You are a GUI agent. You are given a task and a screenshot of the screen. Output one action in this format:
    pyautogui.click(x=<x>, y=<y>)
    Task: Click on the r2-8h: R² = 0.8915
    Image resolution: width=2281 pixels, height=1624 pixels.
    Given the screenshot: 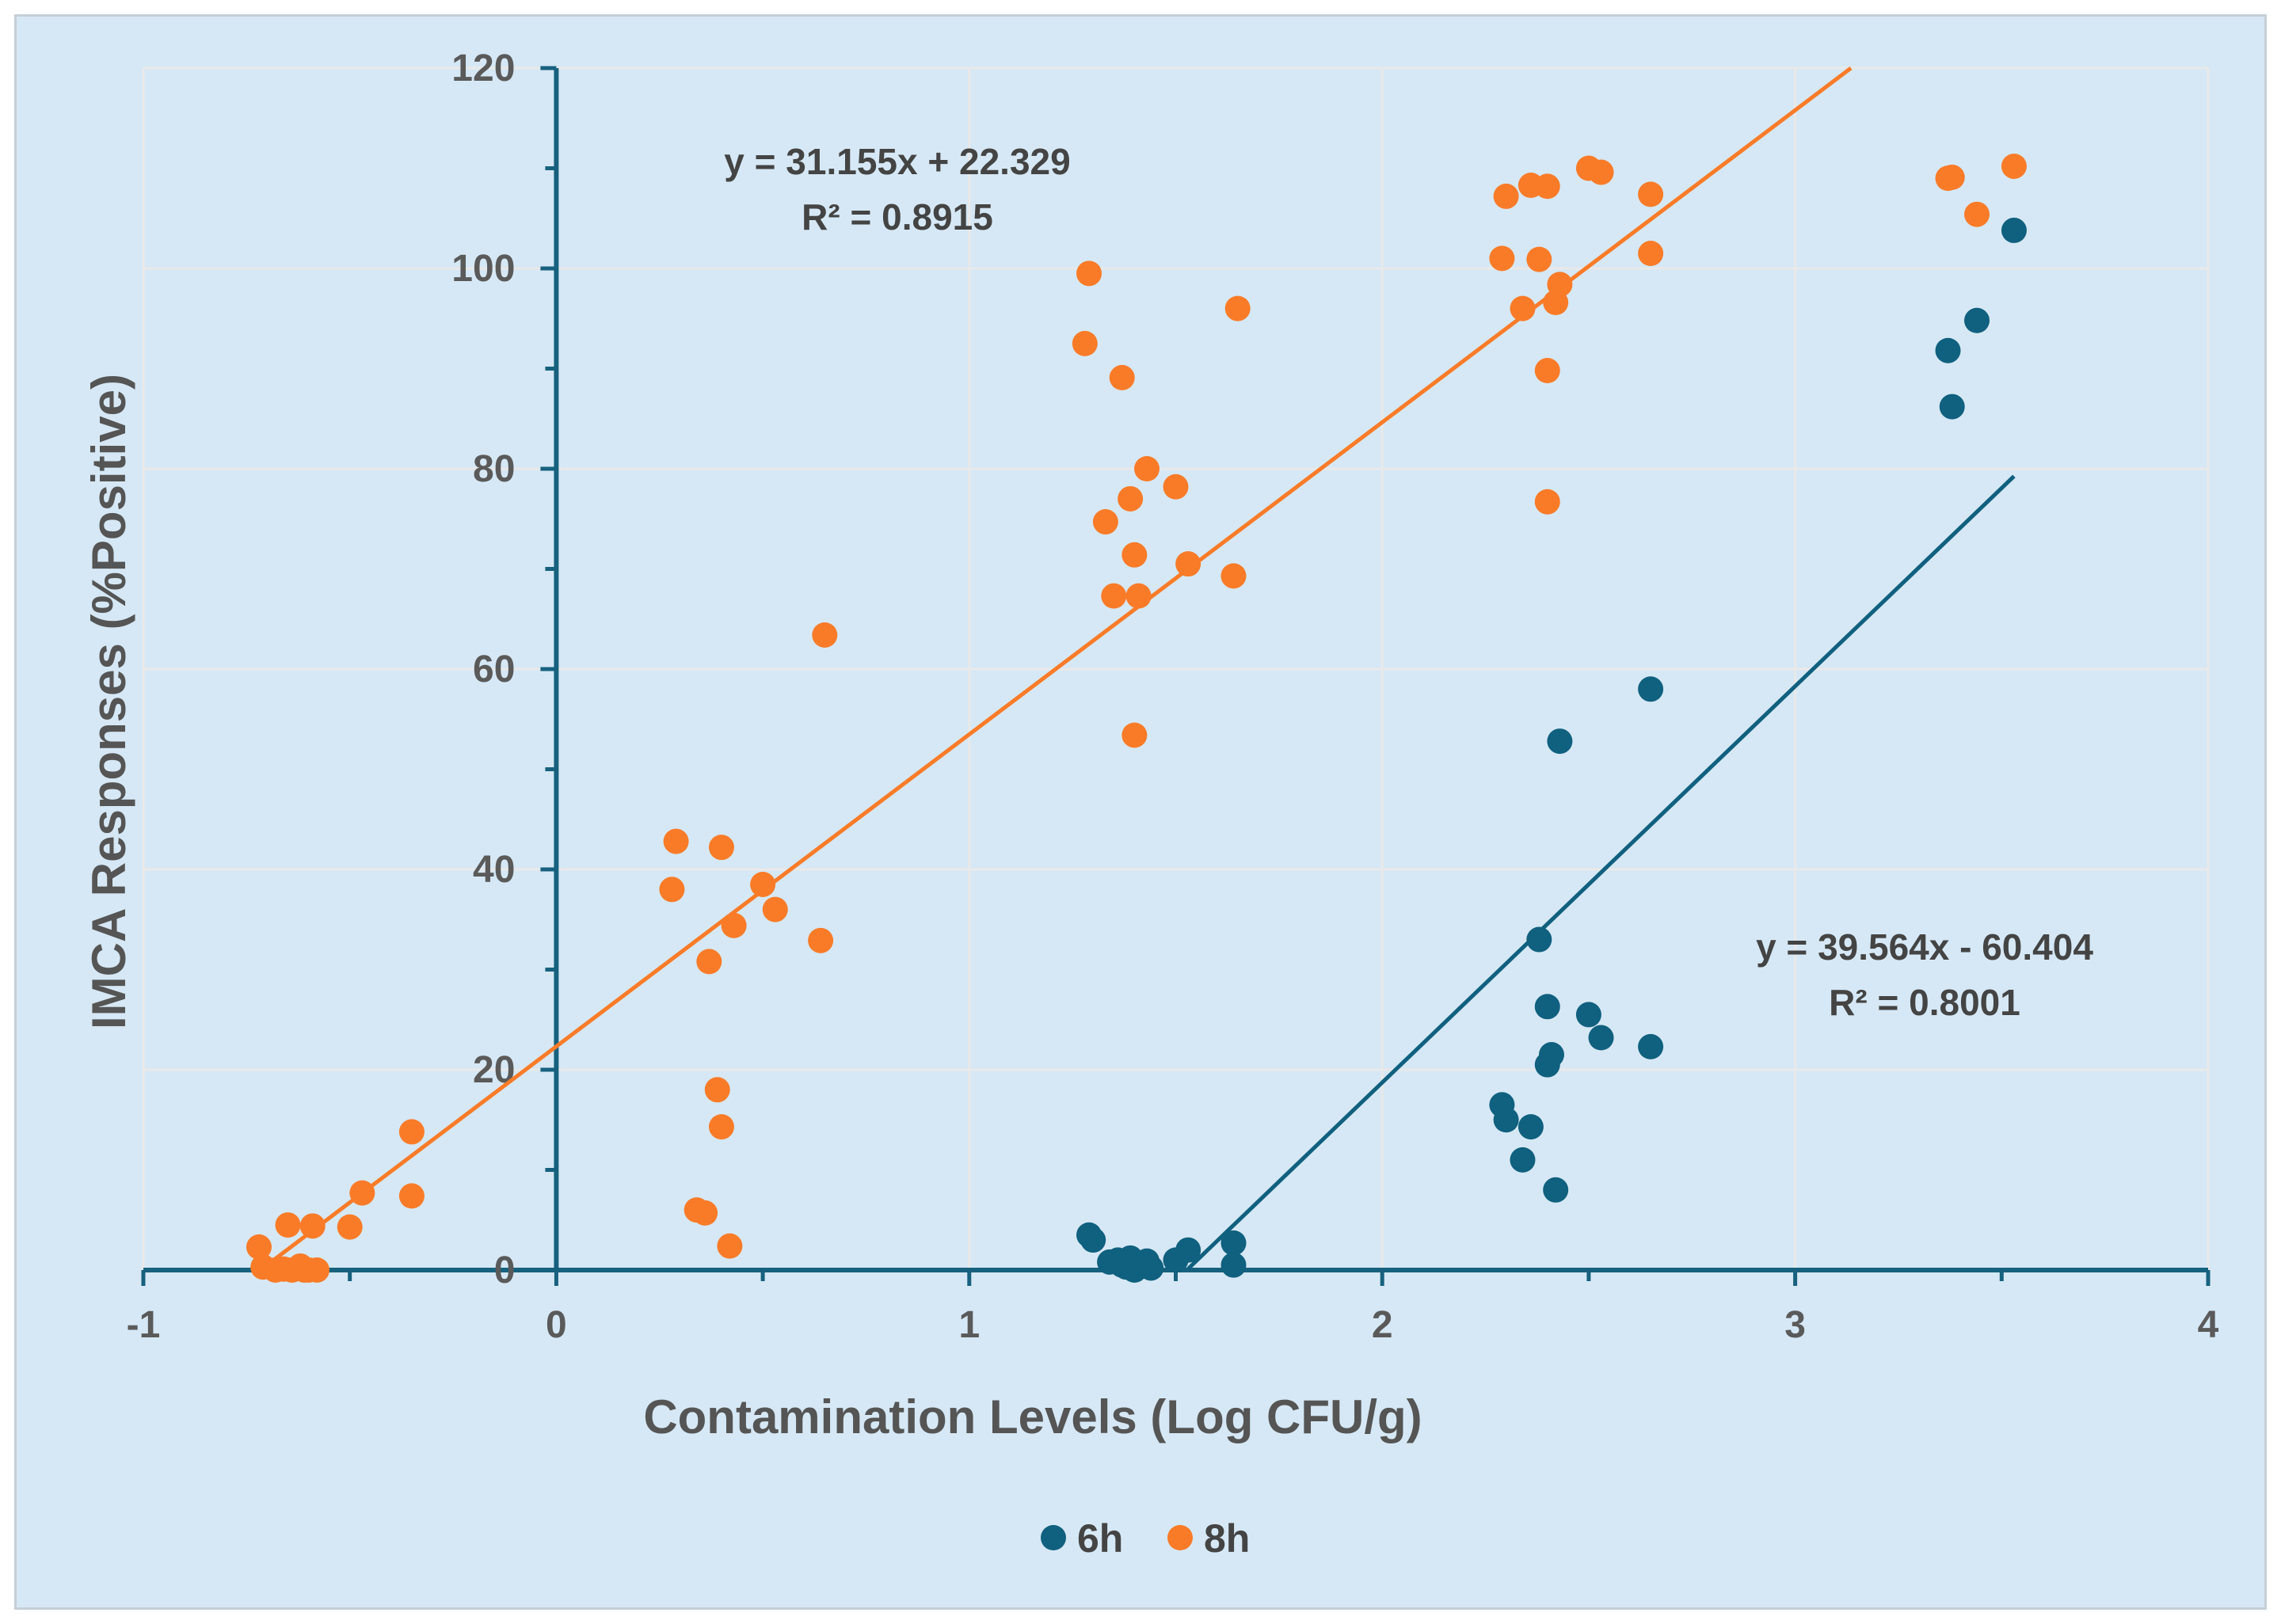 What is the action you would take?
    pyautogui.click(x=897, y=217)
    